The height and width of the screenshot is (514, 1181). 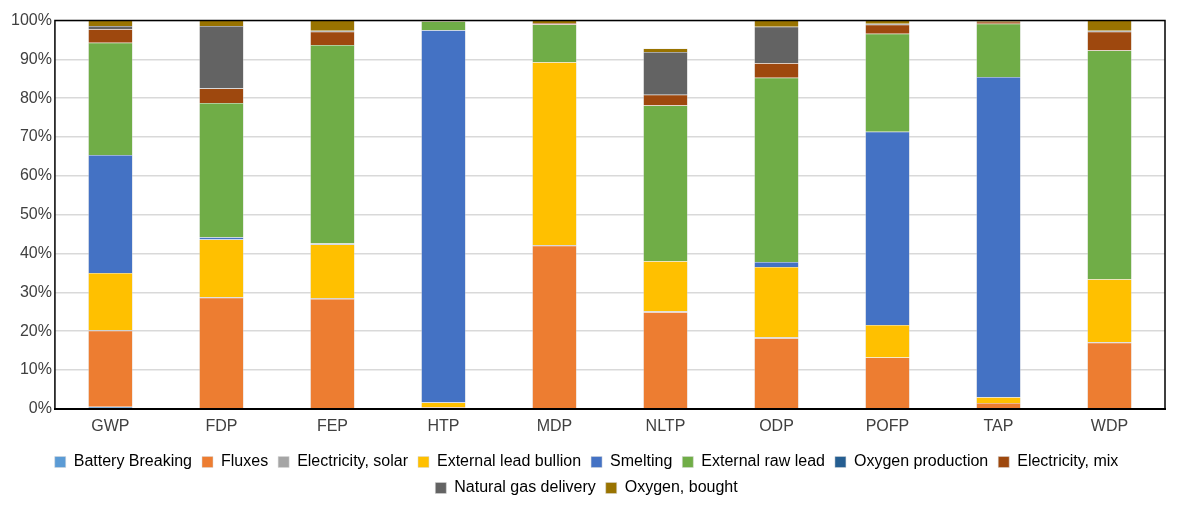 What do you see at coordinates (509, 461) in the screenshot?
I see `legend-label: External lead bullion` at bounding box center [509, 461].